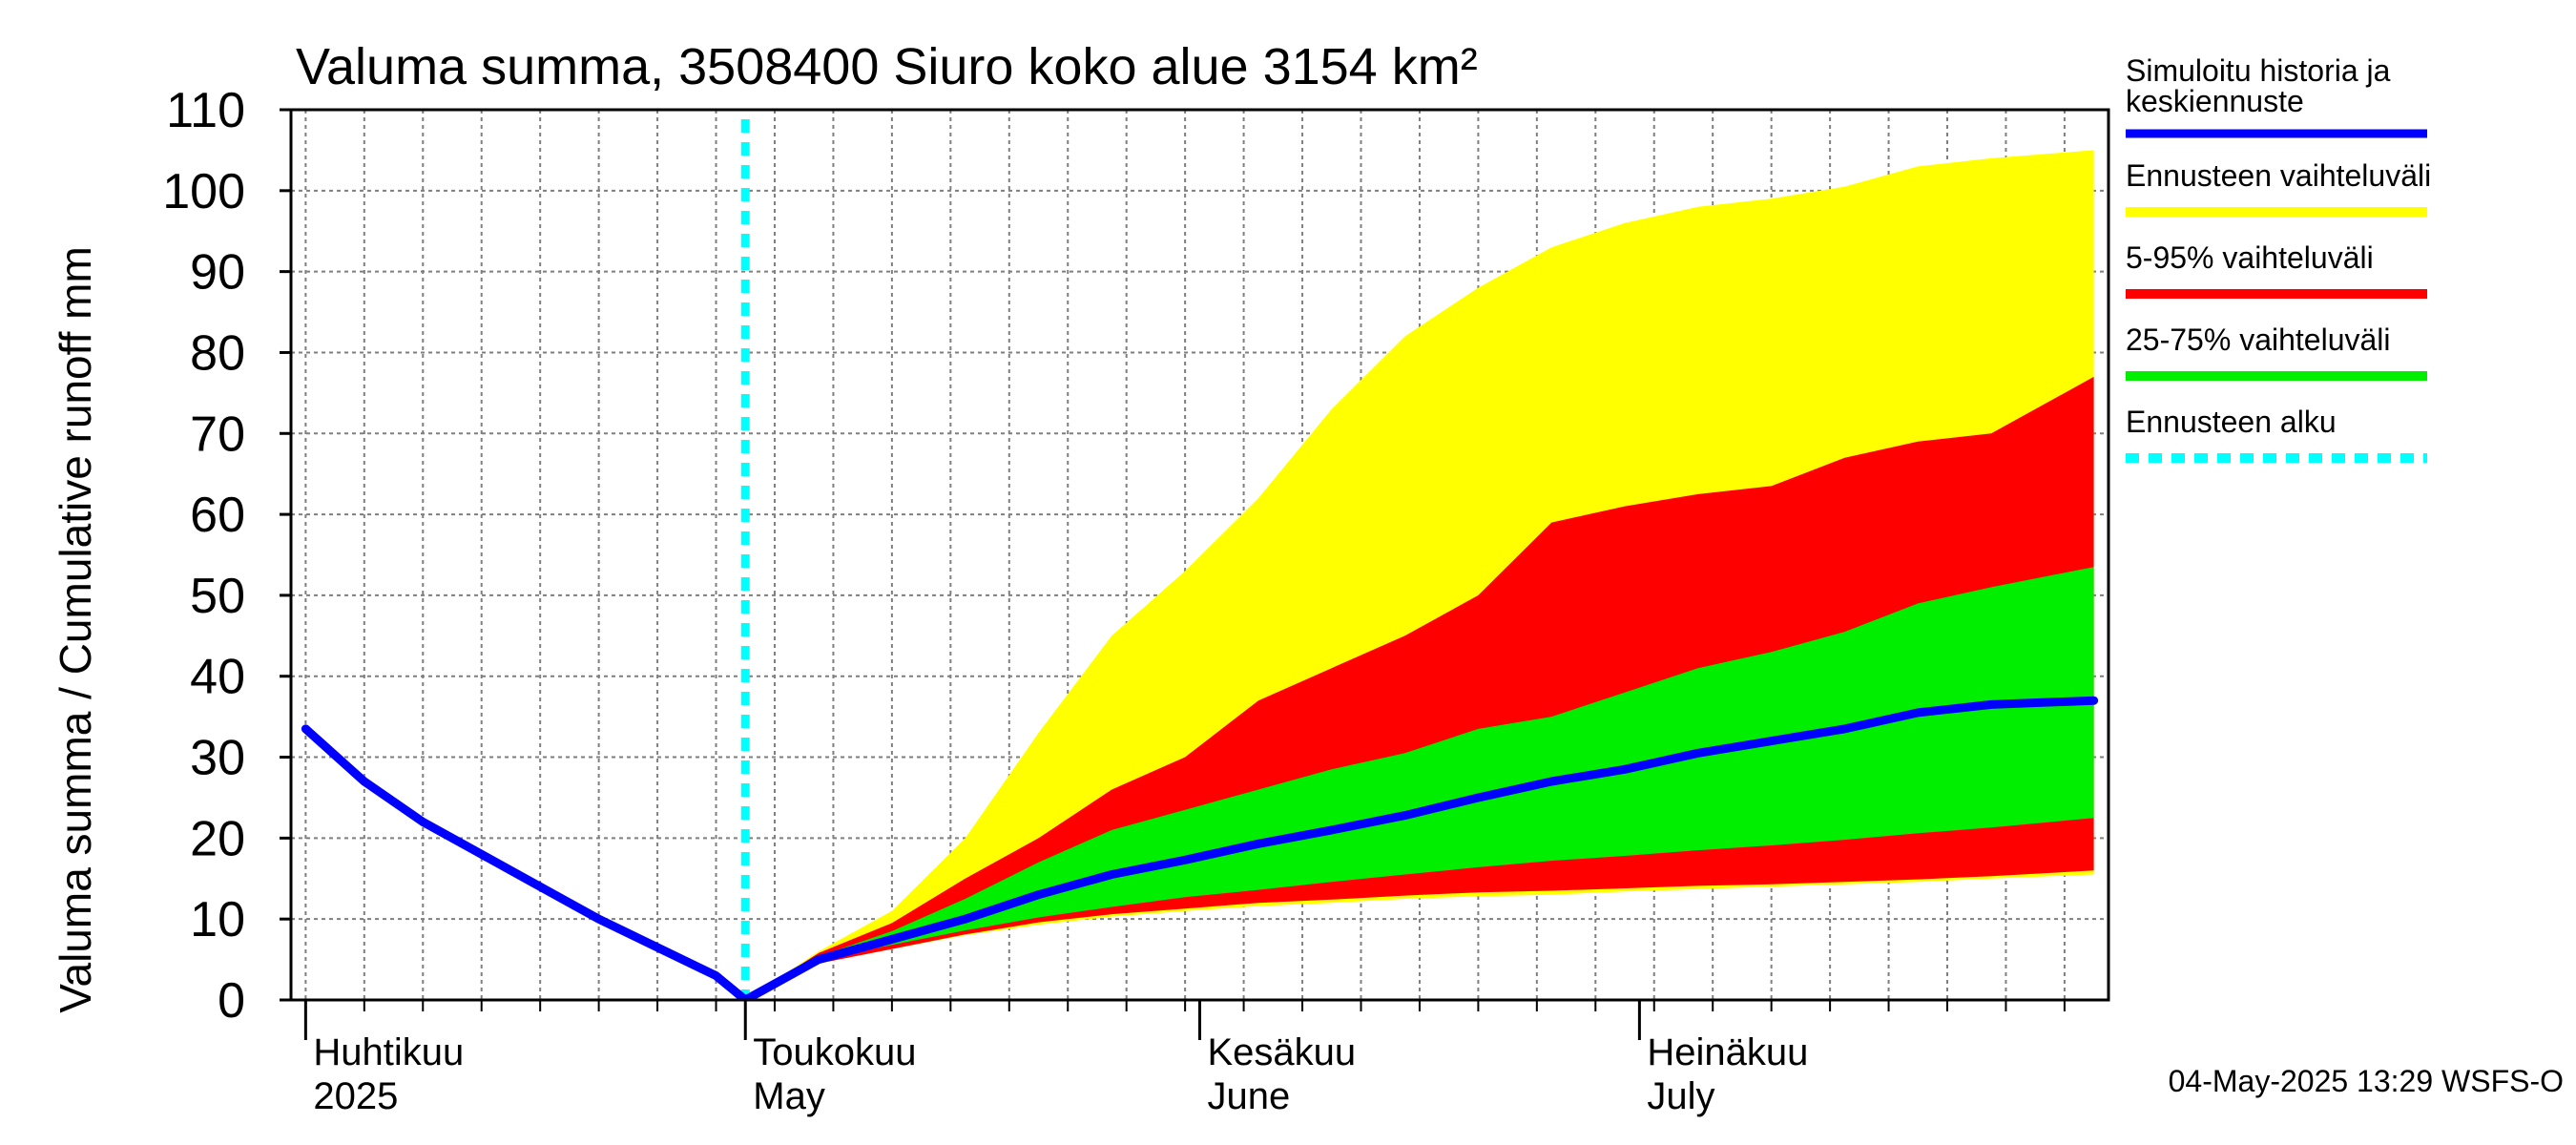 Image resolution: width=2576 pixels, height=1145 pixels. What do you see at coordinates (1680, 1096) in the screenshot?
I see `x-month-label-en: July` at bounding box center [1680, 1096].